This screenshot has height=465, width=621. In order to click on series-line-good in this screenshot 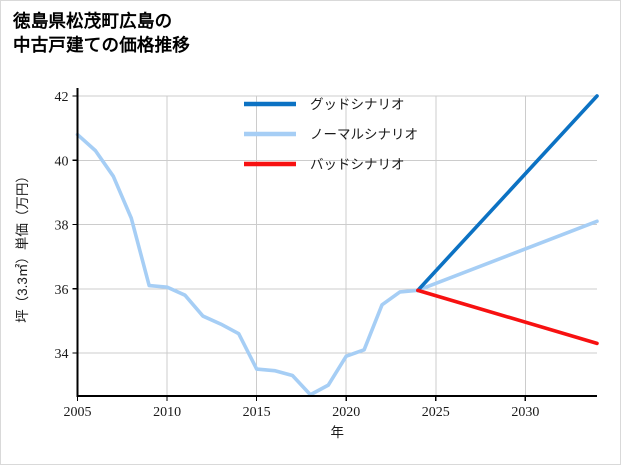, I will do `click(507, 193)`.